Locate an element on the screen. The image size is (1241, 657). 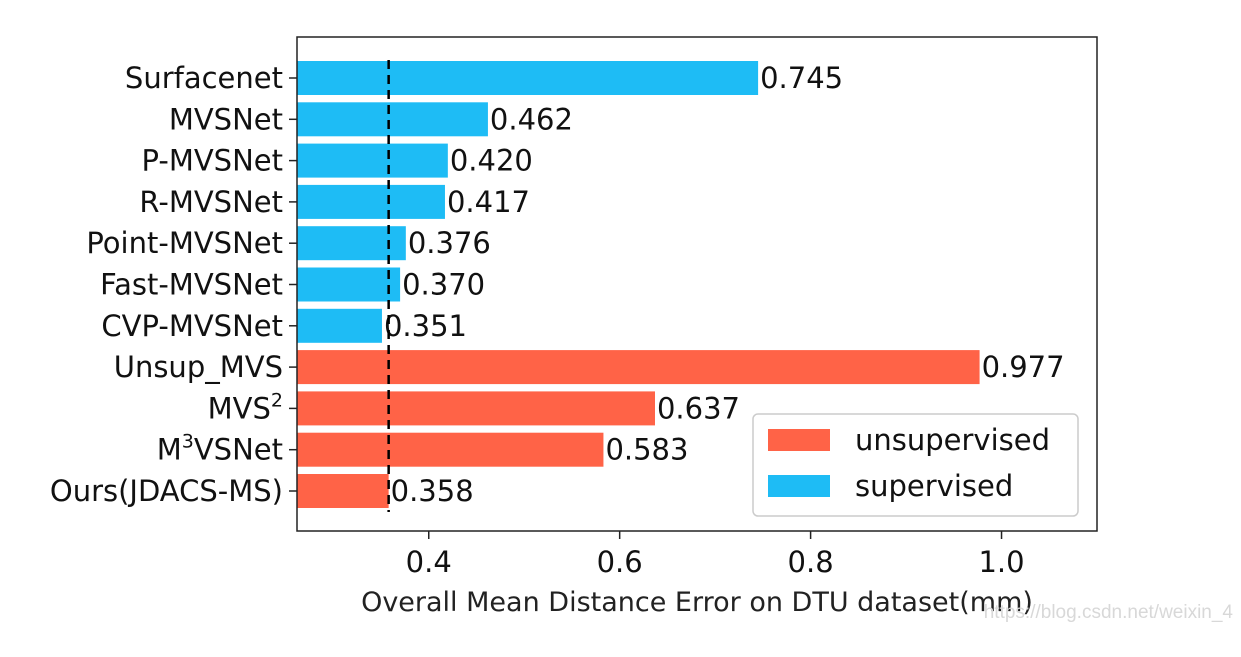
value-label: 0.745 is located at coordinates (801, 78).